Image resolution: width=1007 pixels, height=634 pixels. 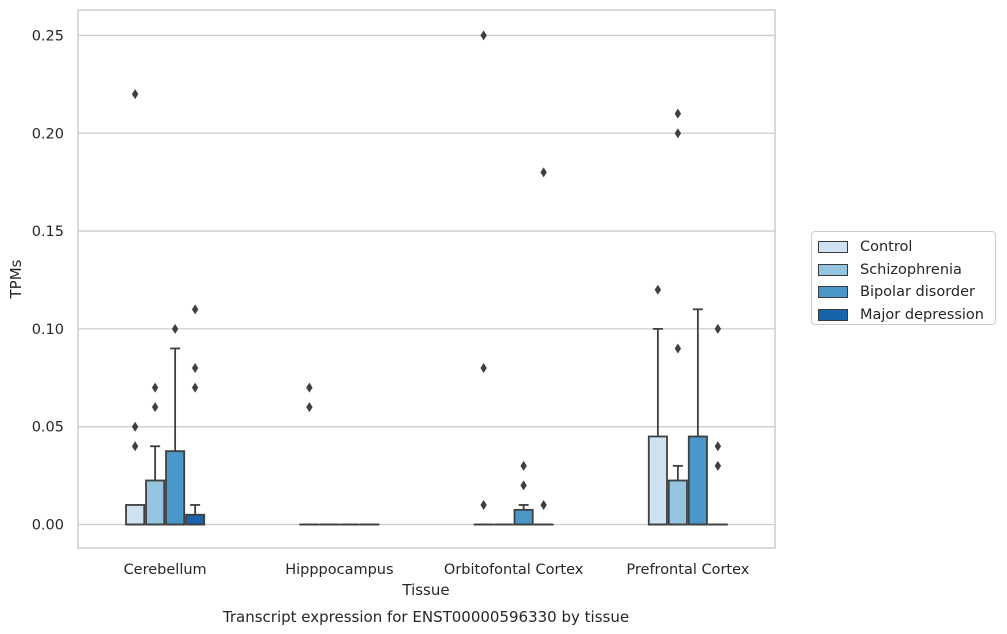 What do you see at coordinates (917, 292) in the screenshot?
I see `legend-label: Bipolar disorder` at bounding box center [917, 292].